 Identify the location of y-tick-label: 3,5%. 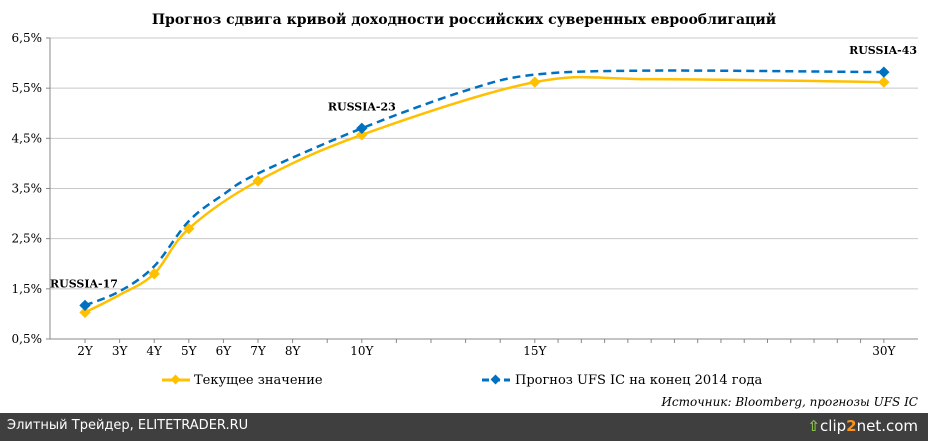
(27, 189).